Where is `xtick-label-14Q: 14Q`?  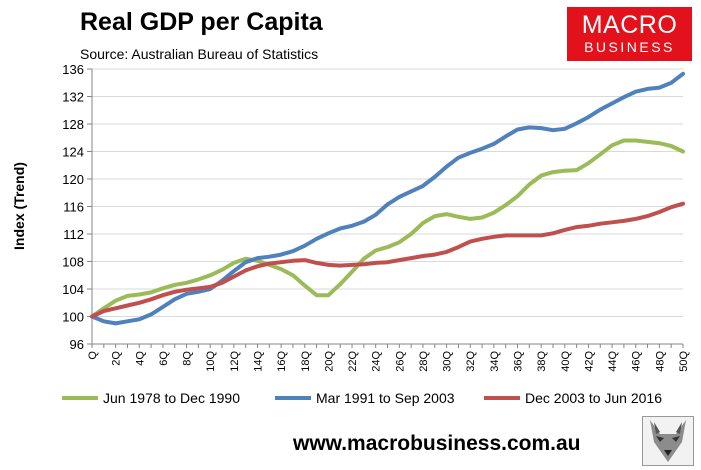
xtick-label-14Q: 14Q is located at coordinates (258, 361).